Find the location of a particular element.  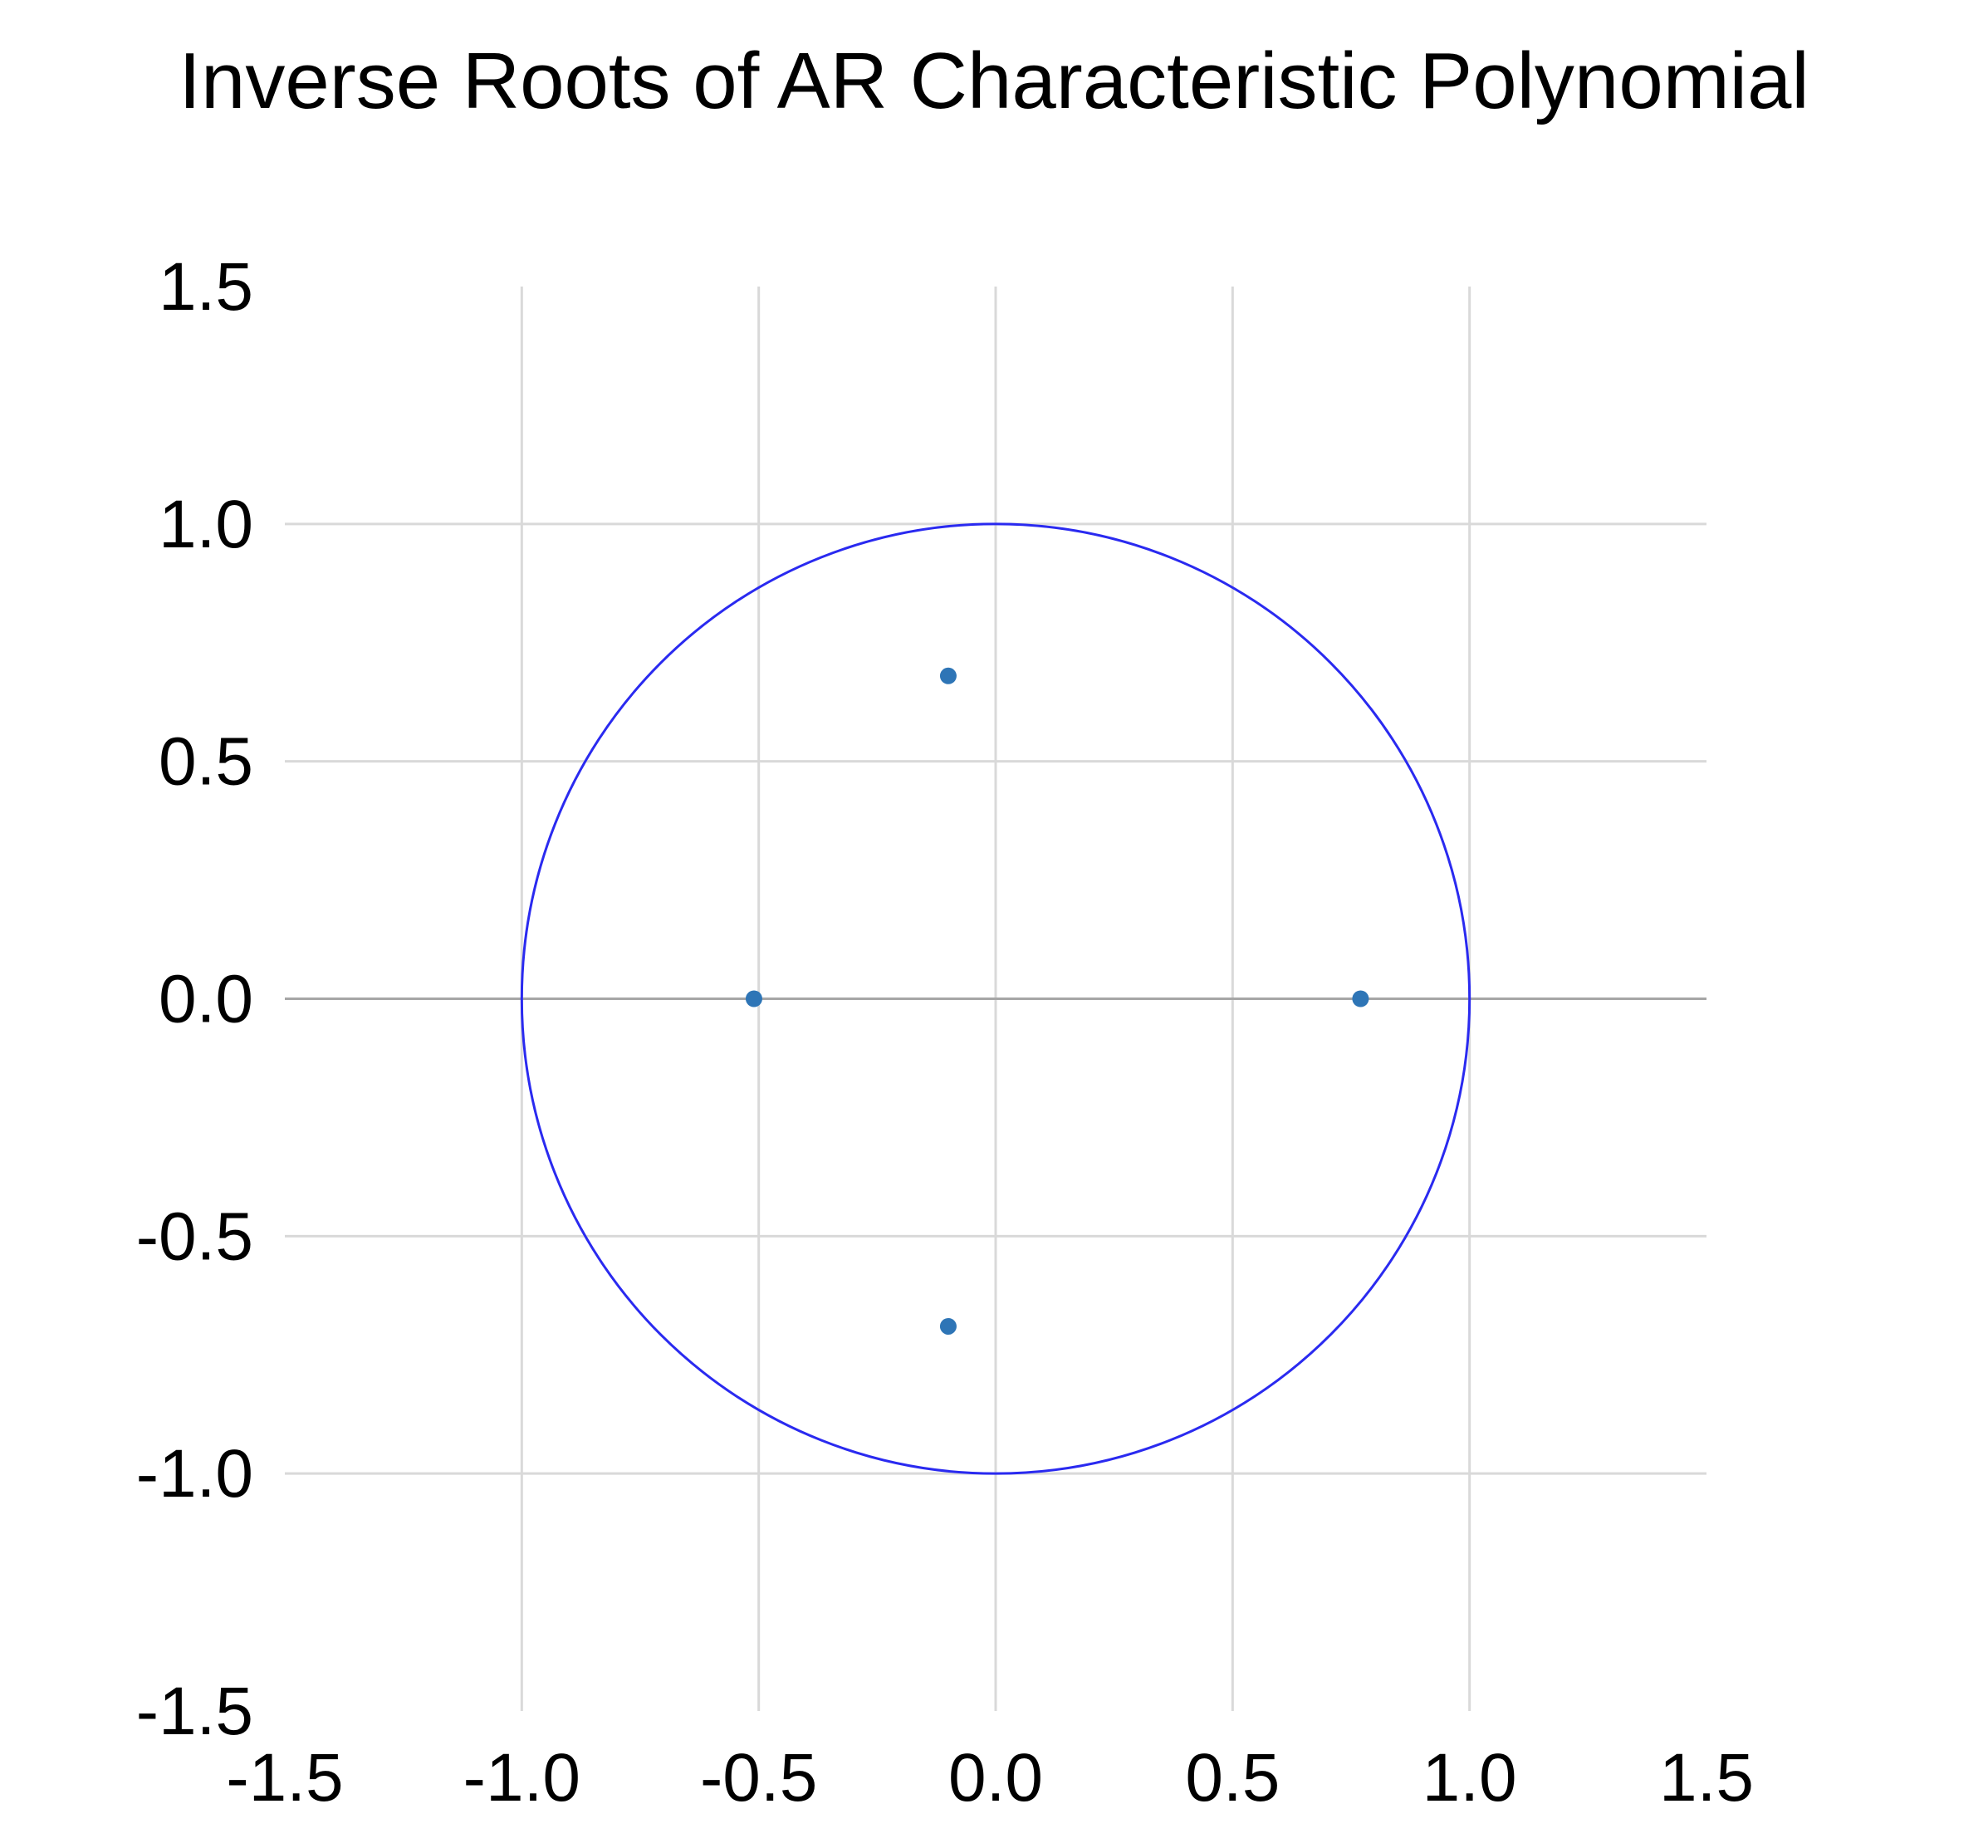

x-tick-label: -1.5 is located at coordinates (284, 1778).